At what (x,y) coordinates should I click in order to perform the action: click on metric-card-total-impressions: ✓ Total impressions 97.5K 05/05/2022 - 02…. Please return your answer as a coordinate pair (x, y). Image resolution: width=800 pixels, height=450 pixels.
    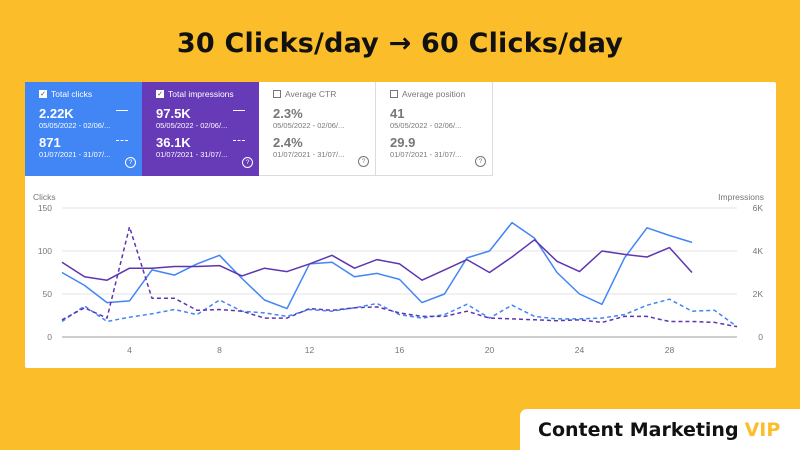
    Looking at the image, I should click on (200, 129).